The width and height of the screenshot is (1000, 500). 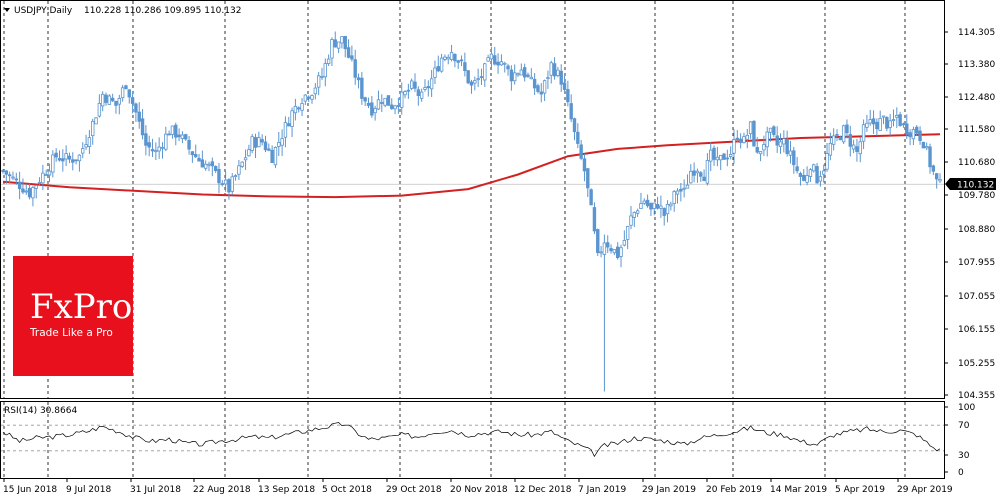 I want to click on menu-triangle-icon, so click(x=7, y=10).